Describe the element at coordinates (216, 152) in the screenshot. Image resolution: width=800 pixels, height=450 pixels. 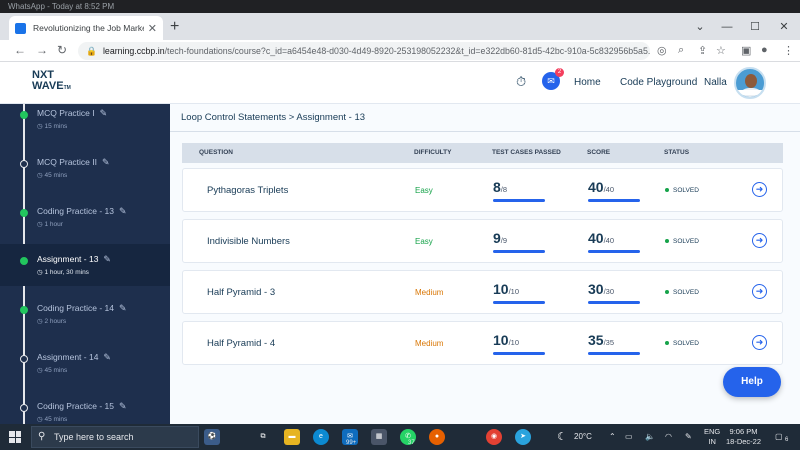
I see `header-question: QUESTION` at that location.